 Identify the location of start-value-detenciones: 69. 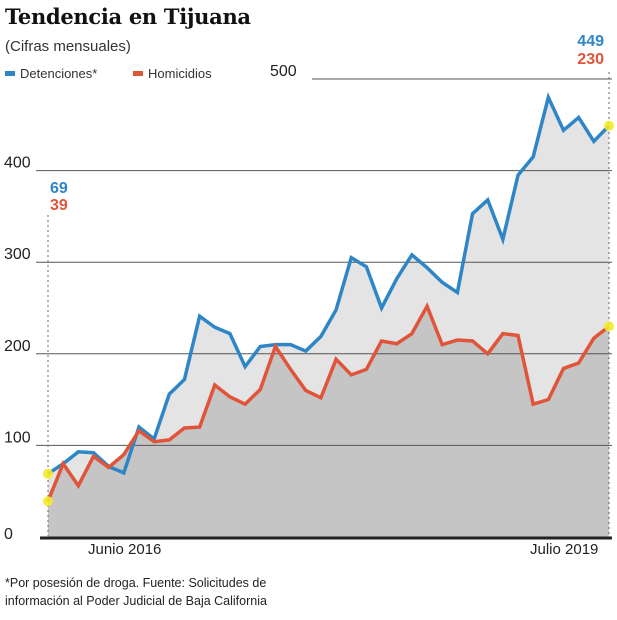
(59, 188).